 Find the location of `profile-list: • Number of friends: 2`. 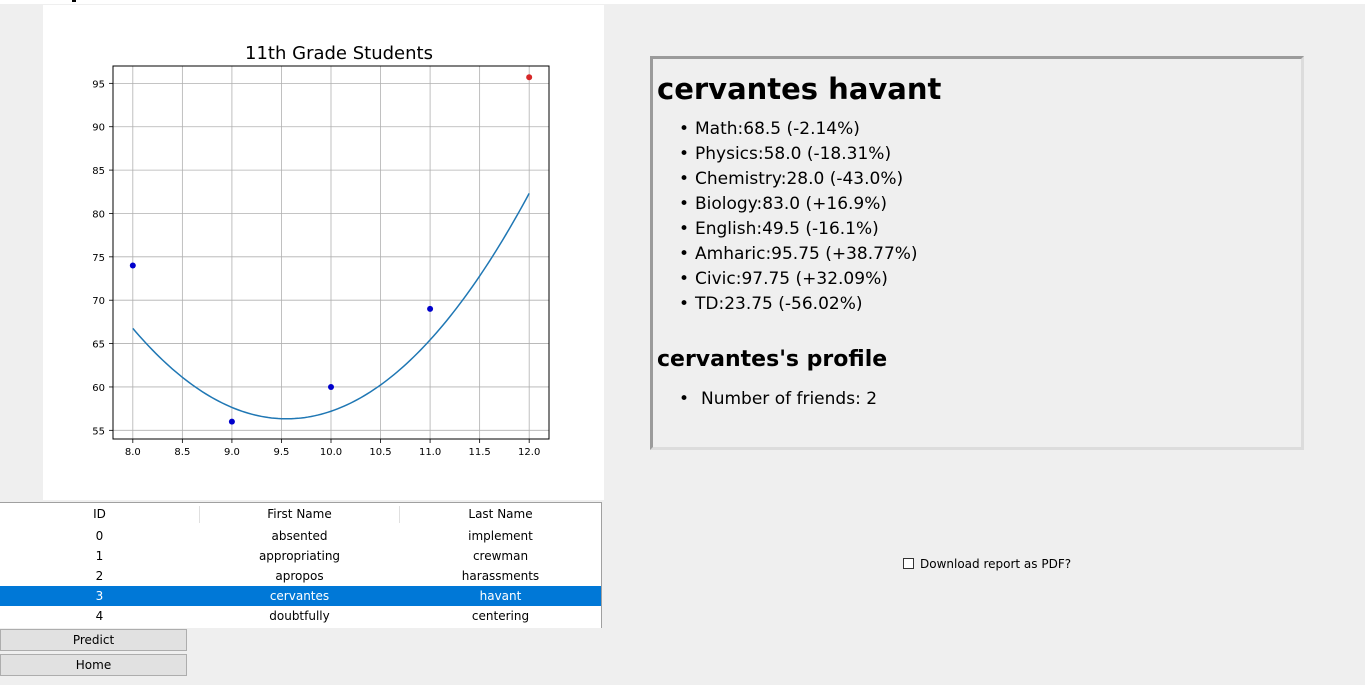

profile-list: • Number of friends: 2 is located at coordinates (977, 399).